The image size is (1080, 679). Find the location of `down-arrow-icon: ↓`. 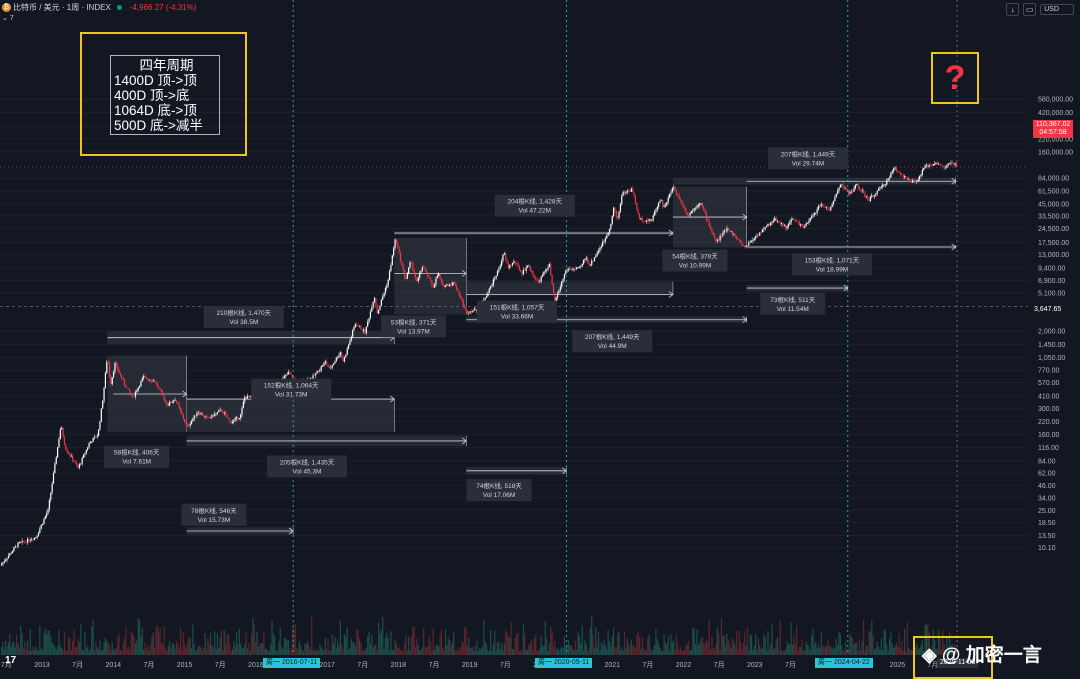

down-arrow-icon: ↓ is located at coordinates (1013, 9).